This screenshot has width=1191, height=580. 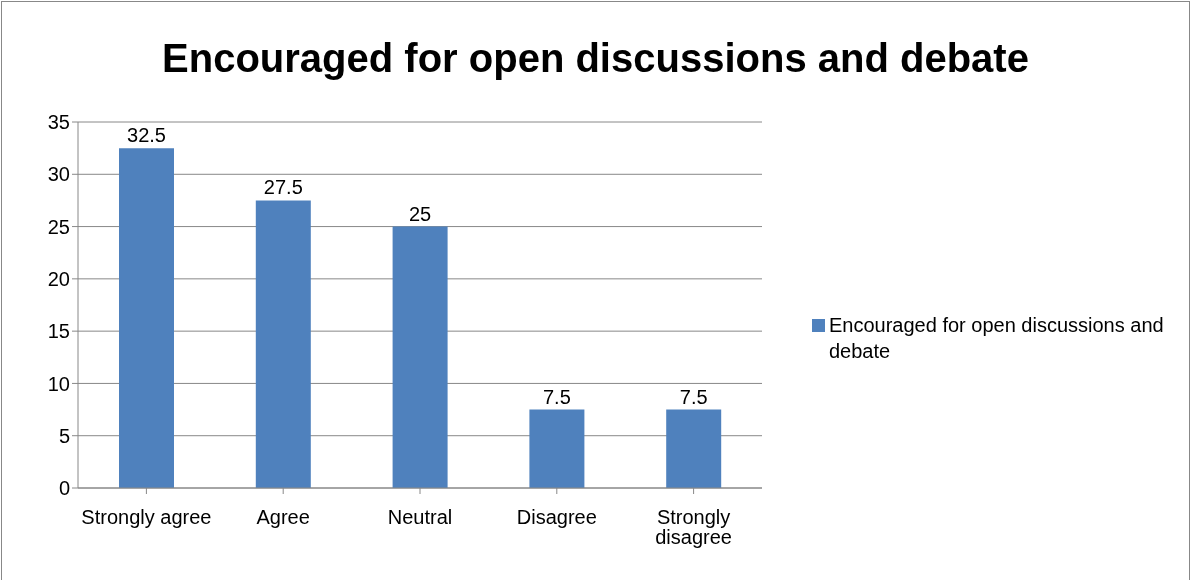 I want to click on y-tick-label: 0, so click(x=64, y=488).